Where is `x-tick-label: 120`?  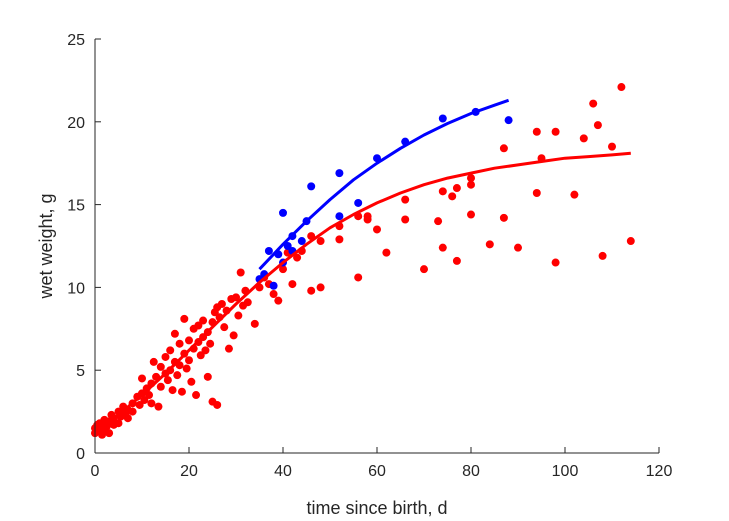
x-tick-label: 120 is located at coordinates (659, 471).